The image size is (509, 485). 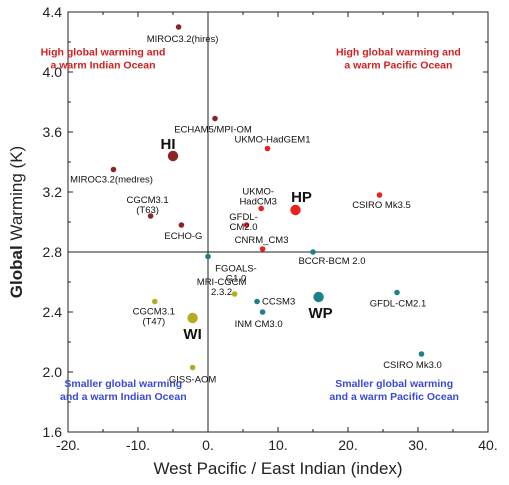 What do you see at coordinates (53, 72) in the screenshot?
I see `y-tick-label: 4.0` at bounding box center [53, 72].